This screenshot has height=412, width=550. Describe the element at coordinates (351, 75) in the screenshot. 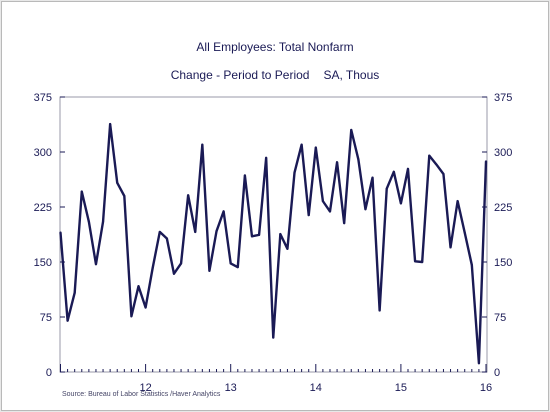

I see `chart-subtitle-units: SA, Thous` at that location.